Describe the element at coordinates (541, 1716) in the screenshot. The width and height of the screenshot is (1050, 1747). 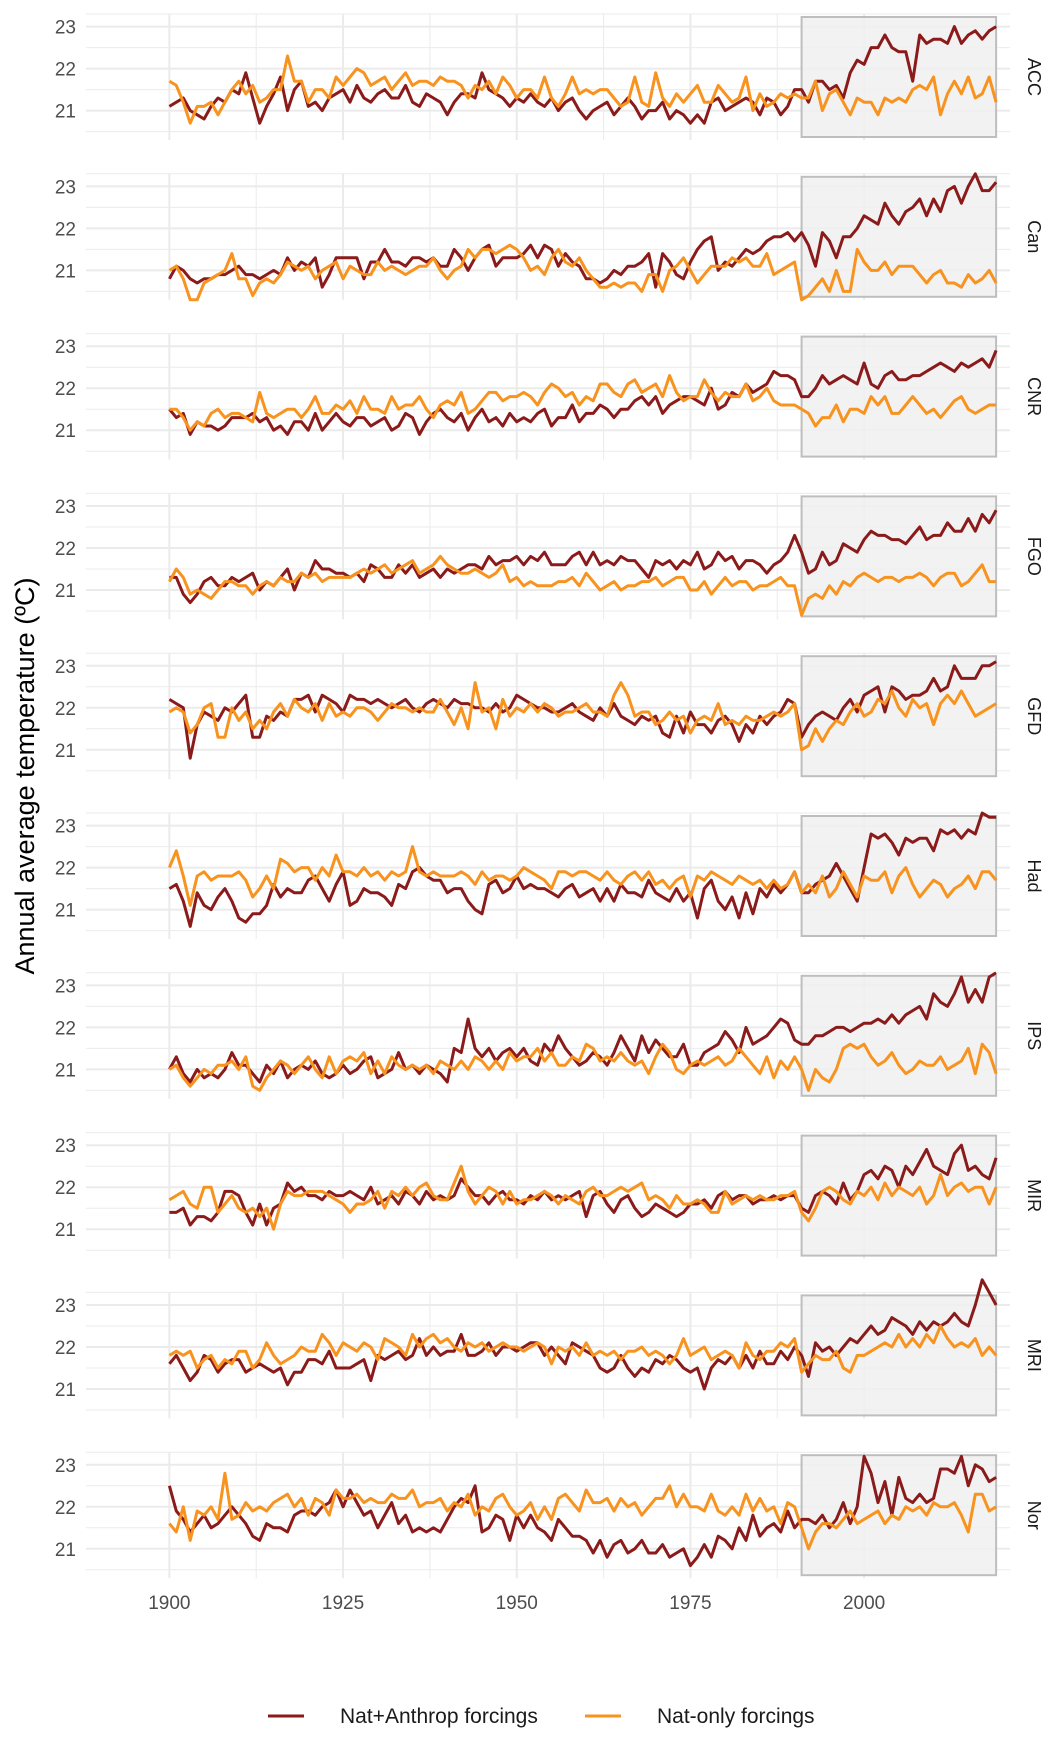
I see `legend: Nat+Anthrop forcings Nat-only forcings` at that location.